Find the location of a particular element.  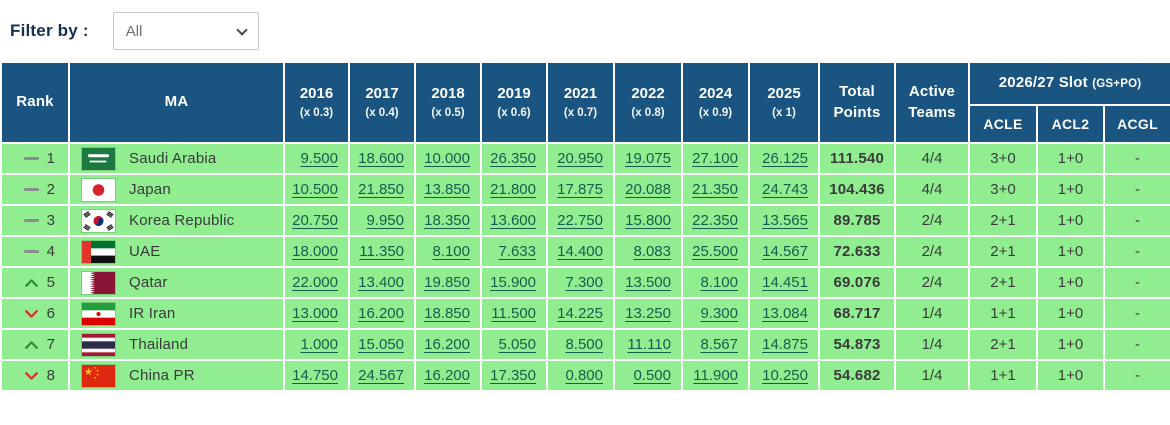

score-link: 8.083 is located at coordinates (652, 251).